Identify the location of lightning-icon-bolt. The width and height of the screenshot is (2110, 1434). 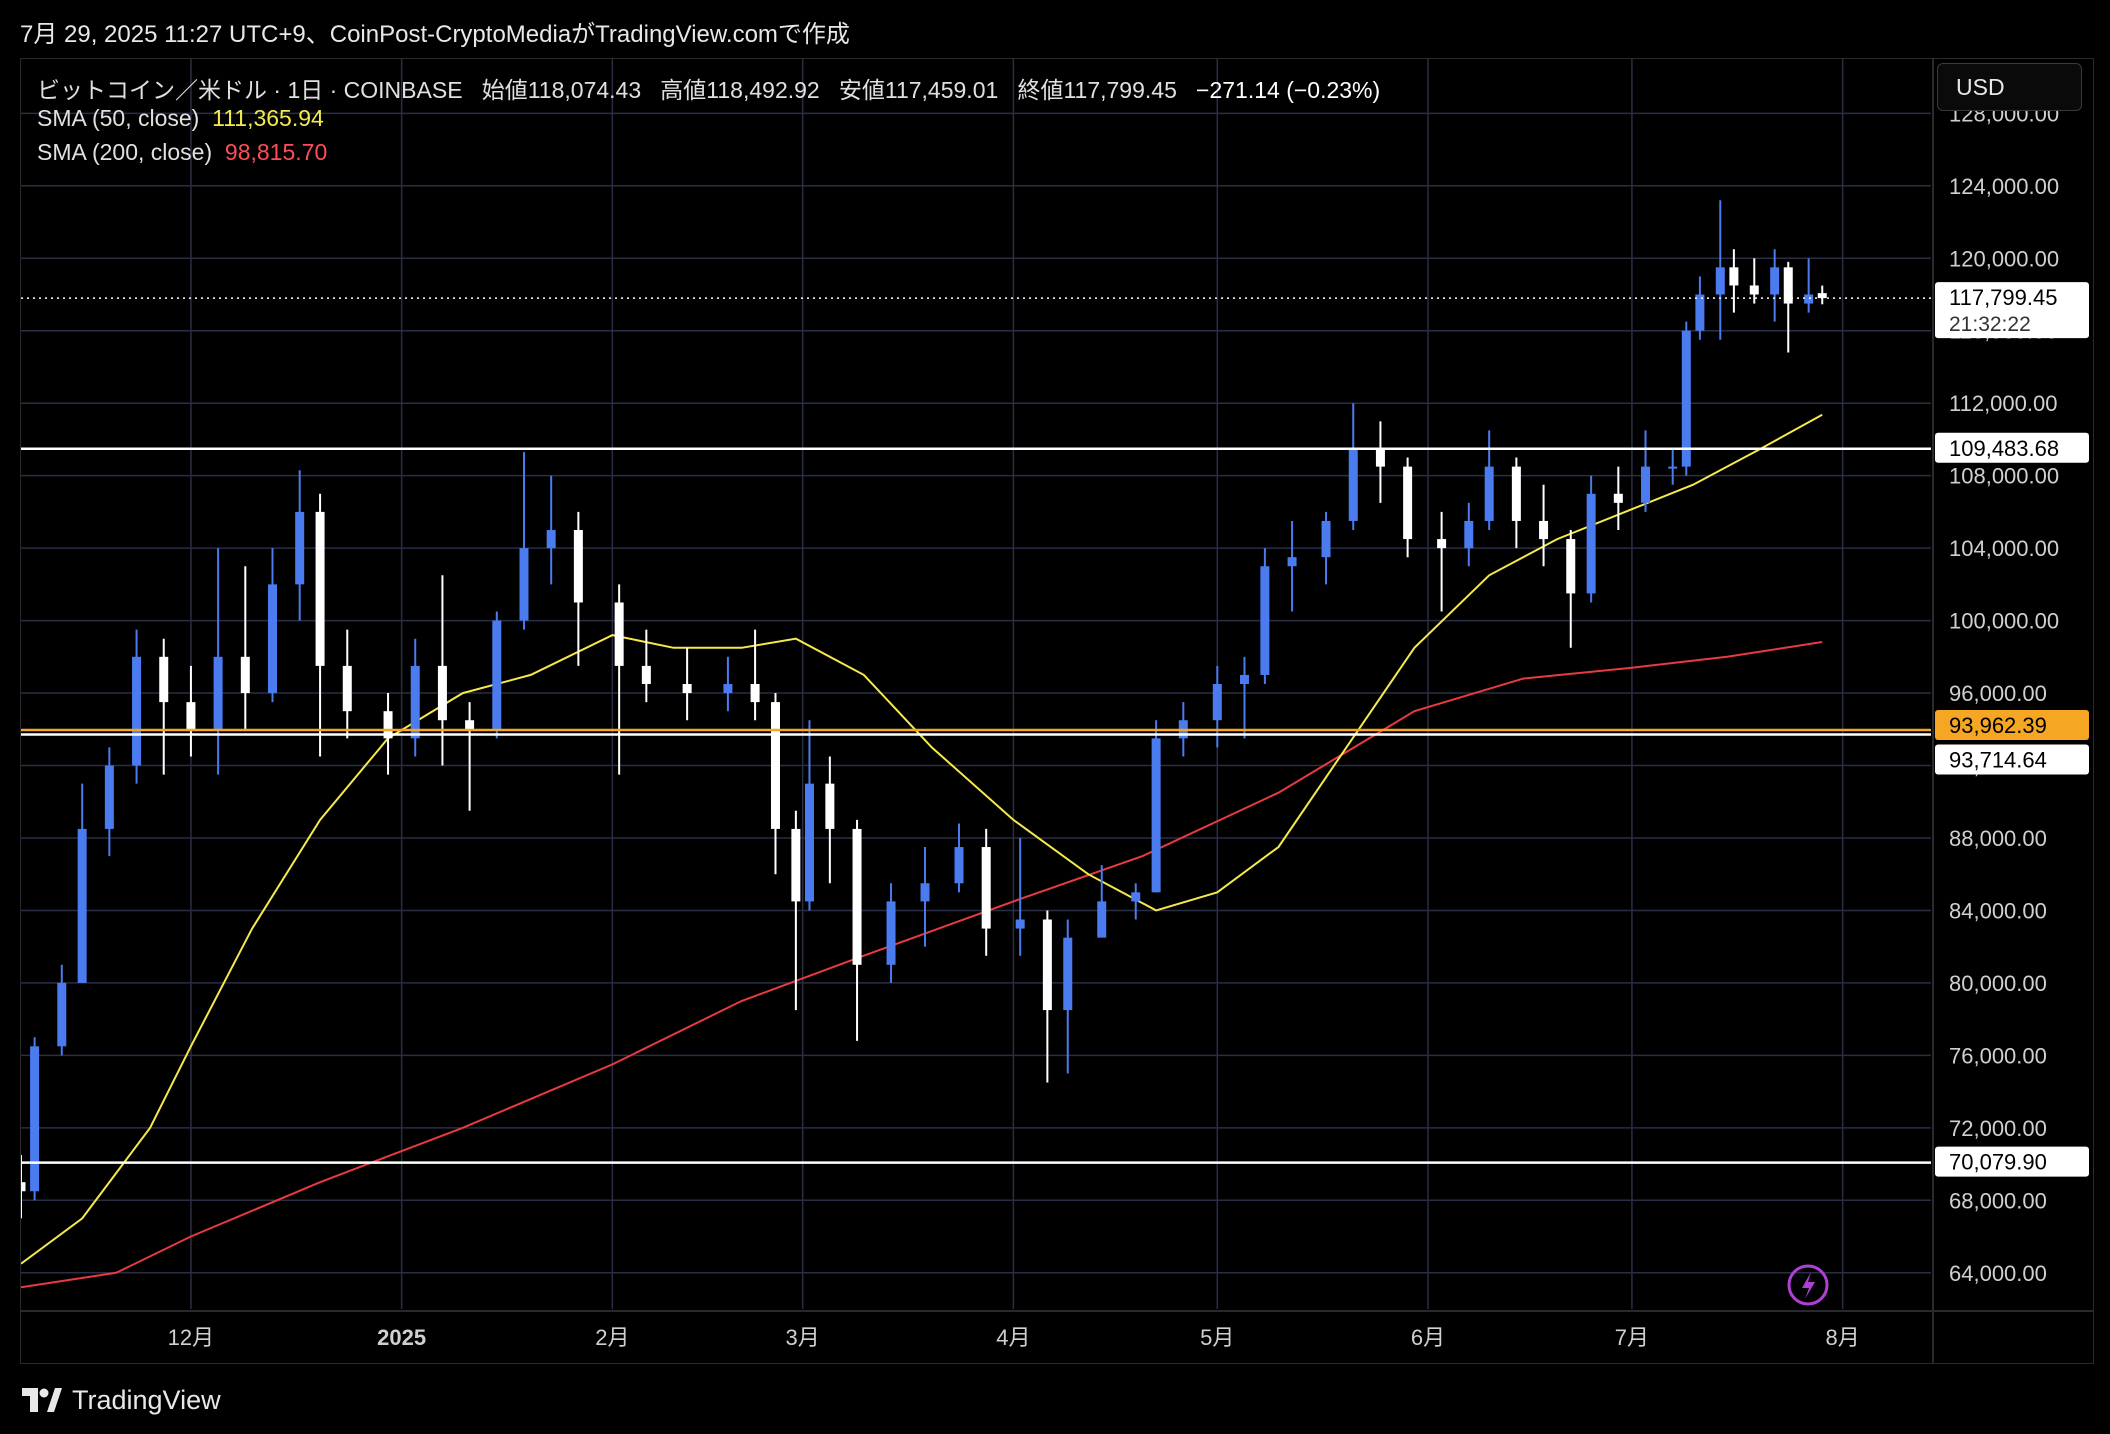
(1808, 1285).